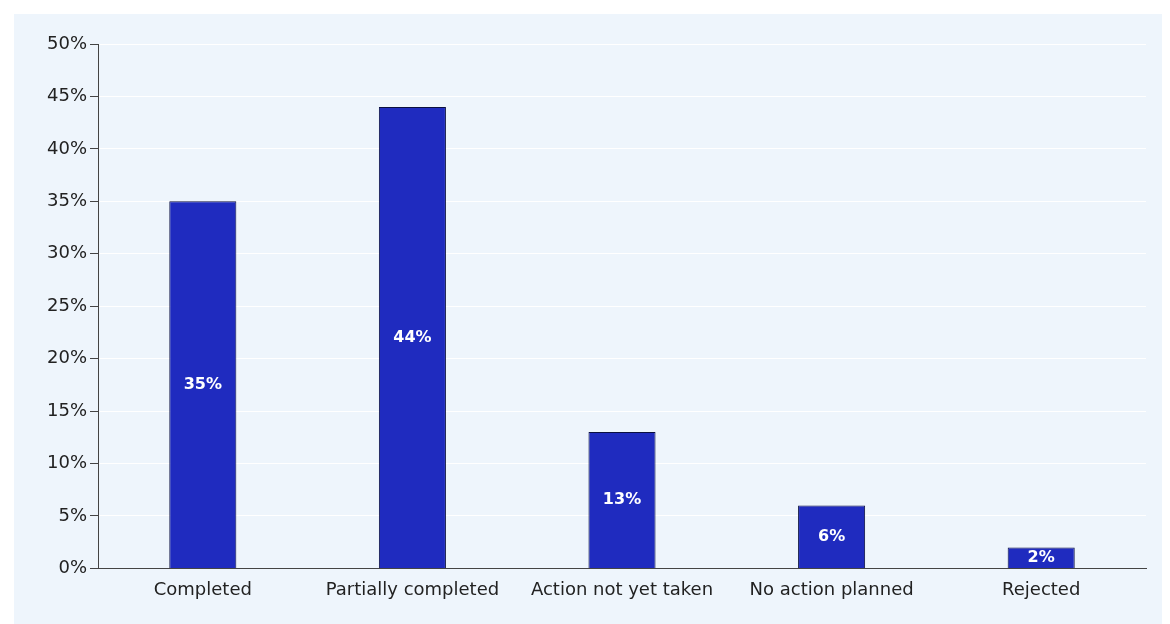  What do you see at coordinates (1041, 556) in the screenshot?
I see `data-label: 2%` at bounding box center [1041, 556].